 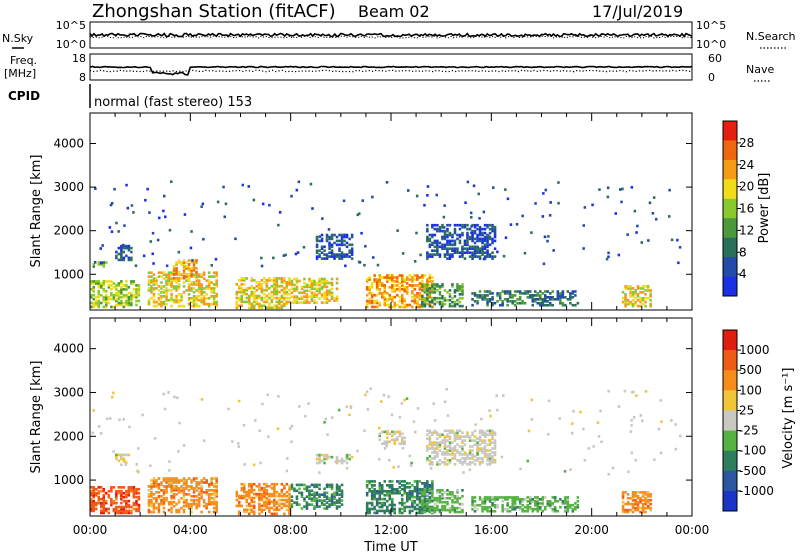 I want to click on colorbar-swatch, so click(x=730, y=131).